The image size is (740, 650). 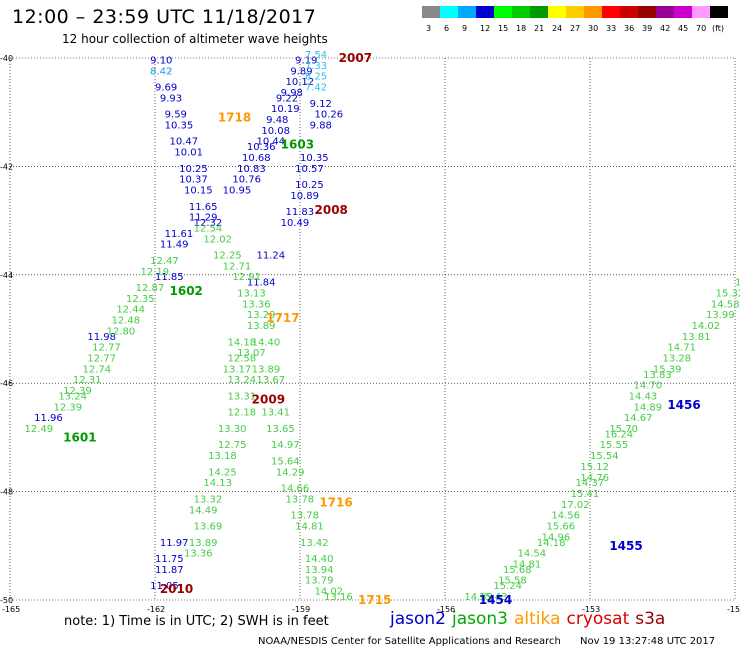 What do you see at coordinates (371, 609) in the screenshot?
I see `longitude-ticks: -165 -162 -159 -156 -153 -150` at bounding box center [371, 609].